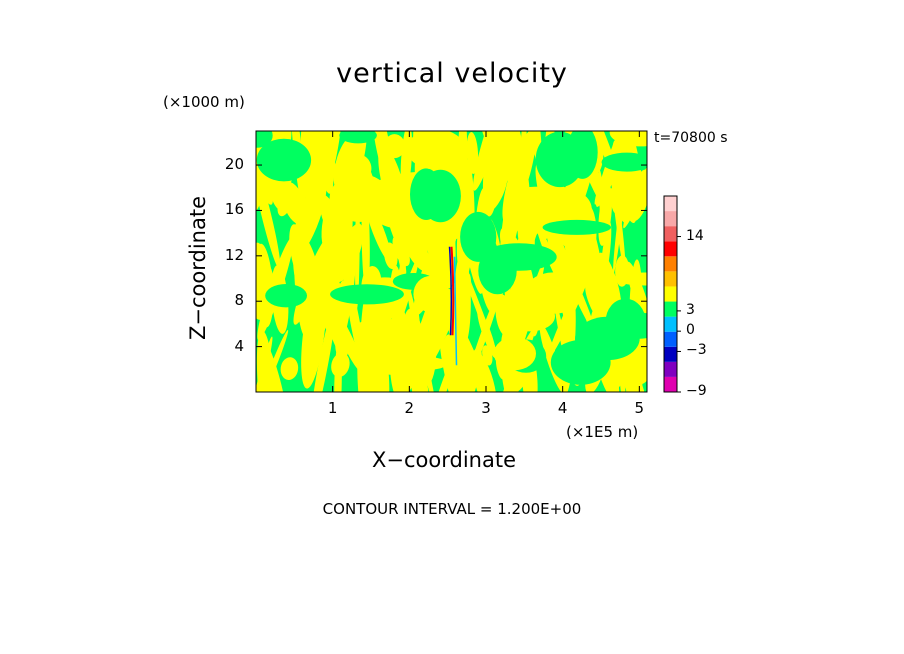 The width and height of the screenshot is (904, 654). What do you see at coordinates (690, 330) in the screenshot?
I see `colorbar-tick-label: 0` at bounding box center [690, 330].